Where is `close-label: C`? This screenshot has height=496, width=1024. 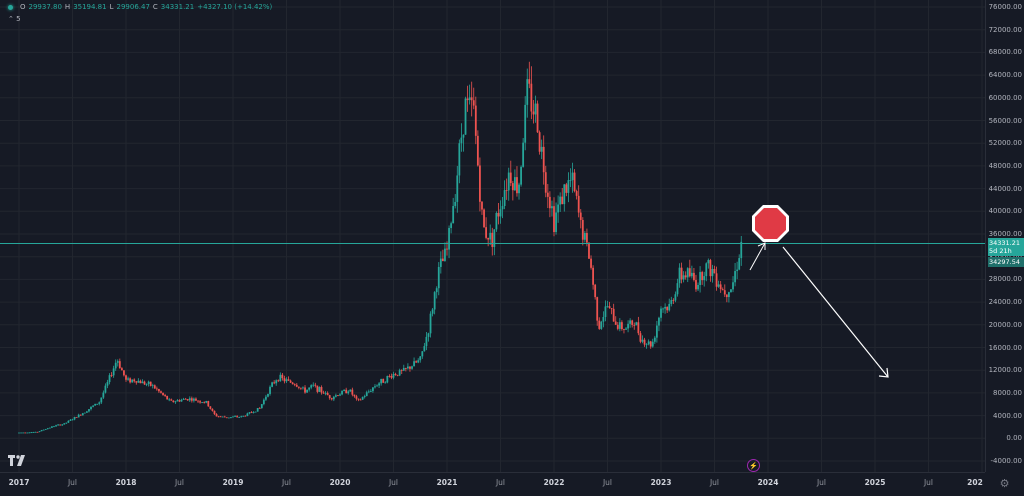 close-label: C is located at coordinates (155, 7).